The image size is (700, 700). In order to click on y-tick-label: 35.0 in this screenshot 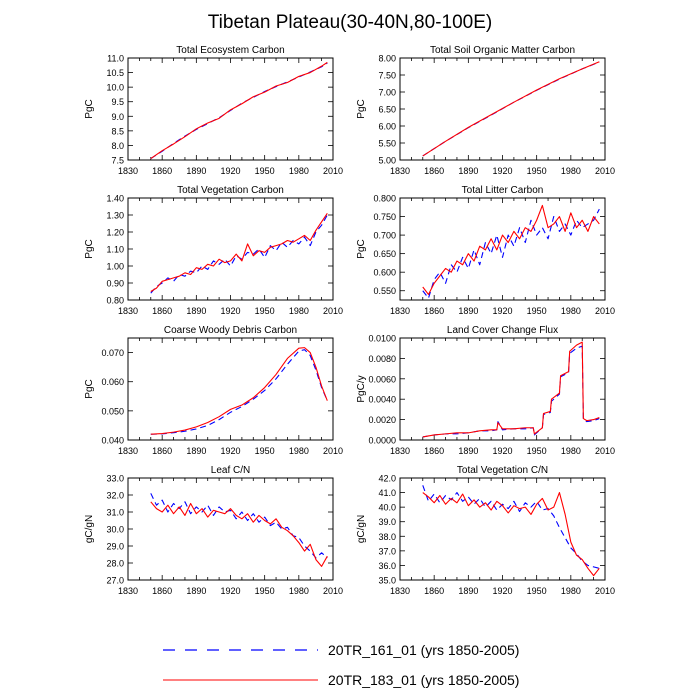, I will do `click(387, 581)`.